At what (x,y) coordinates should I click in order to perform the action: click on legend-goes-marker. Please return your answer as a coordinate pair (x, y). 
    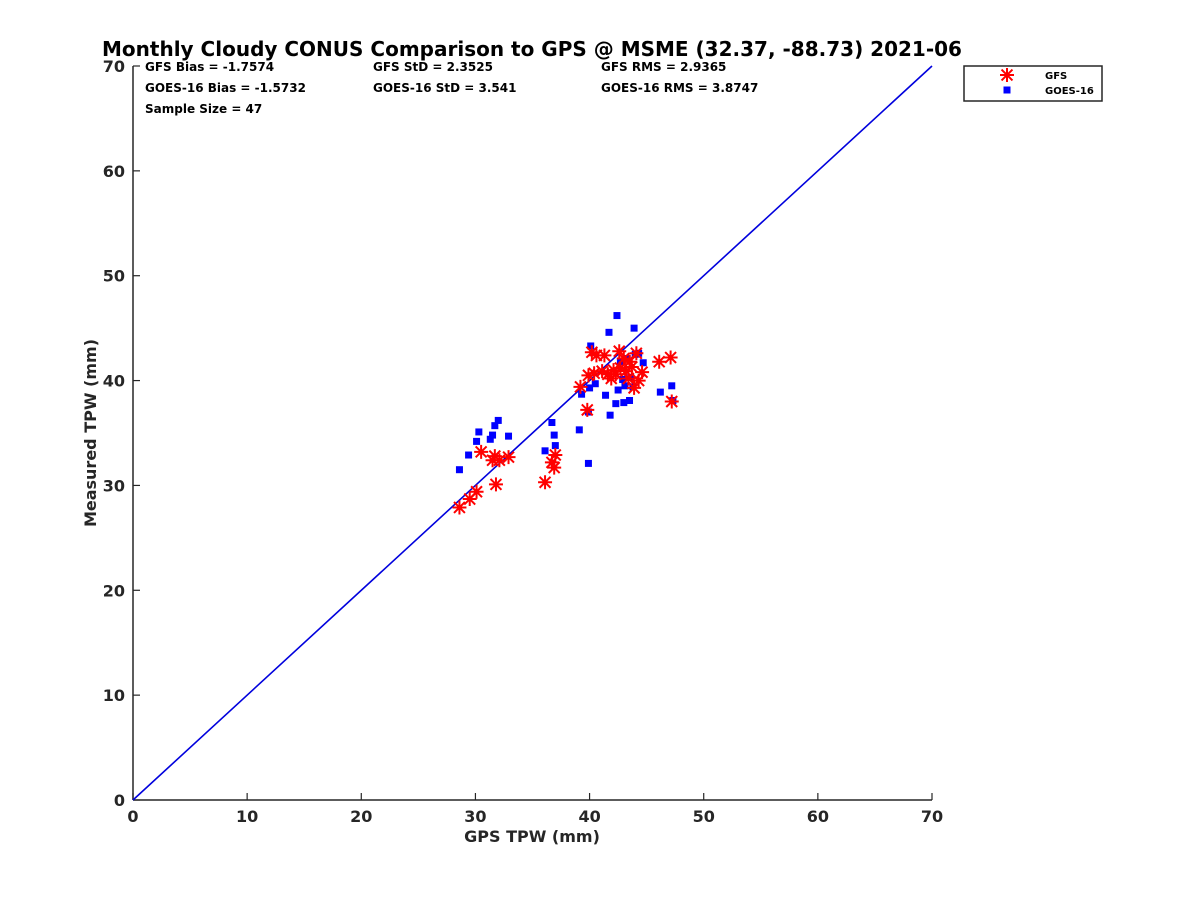
    Looking at the image, I should click on (1007, 90).